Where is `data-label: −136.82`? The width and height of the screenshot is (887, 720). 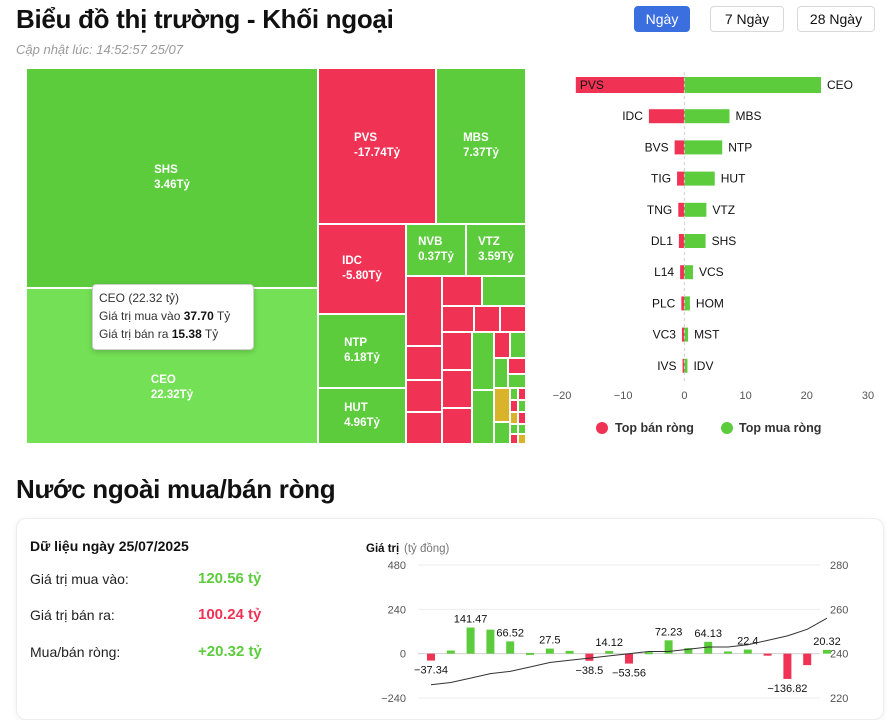 data-label: −136.82 is located at coordinates (787, 689).